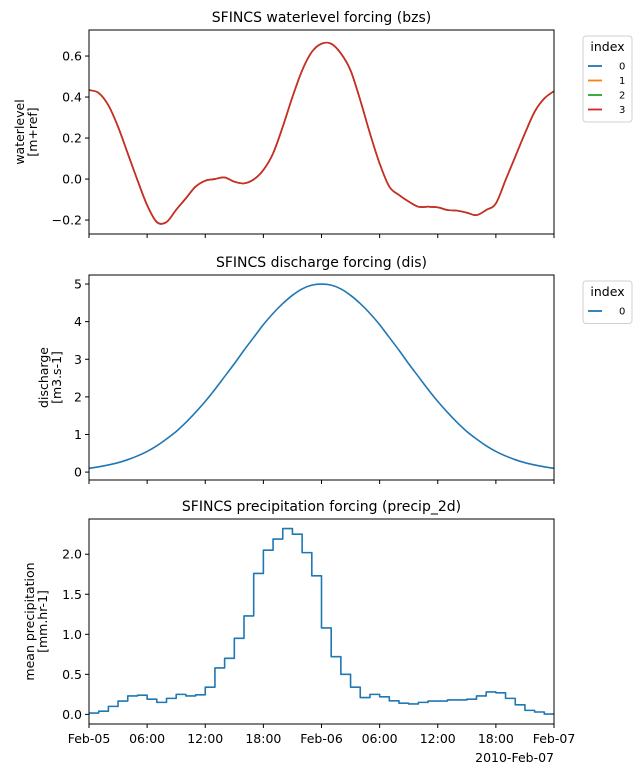  I want to click on y-tick-label: 4, so click(78, 321).